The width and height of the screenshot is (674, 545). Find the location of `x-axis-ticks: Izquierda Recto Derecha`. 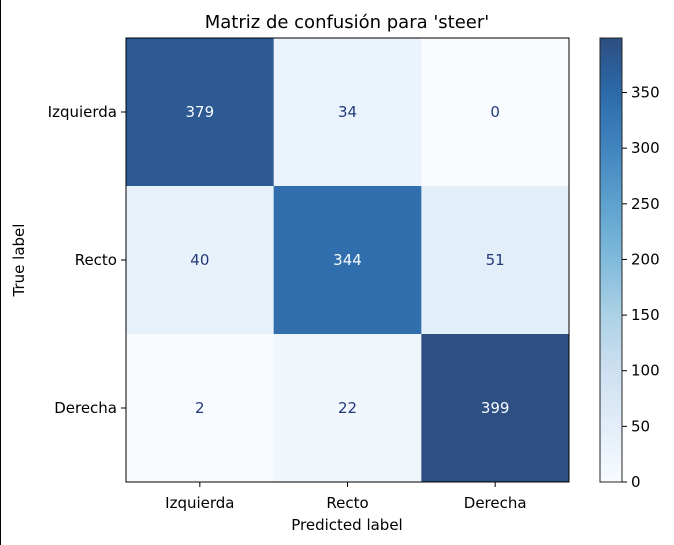

x-axis-ticks: Izquierda Recto Derecha is located at coordinates (346, 497).